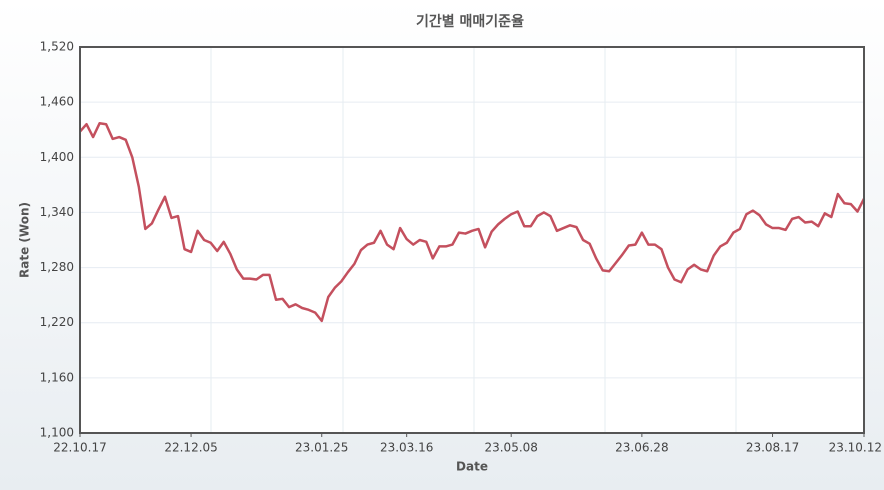 Image resolution: width=884 pixels, height=490 pixels. Describe the element at coordinates (57, 102) in the screenshot. I see `y-tick-label: 1,460` at that location.